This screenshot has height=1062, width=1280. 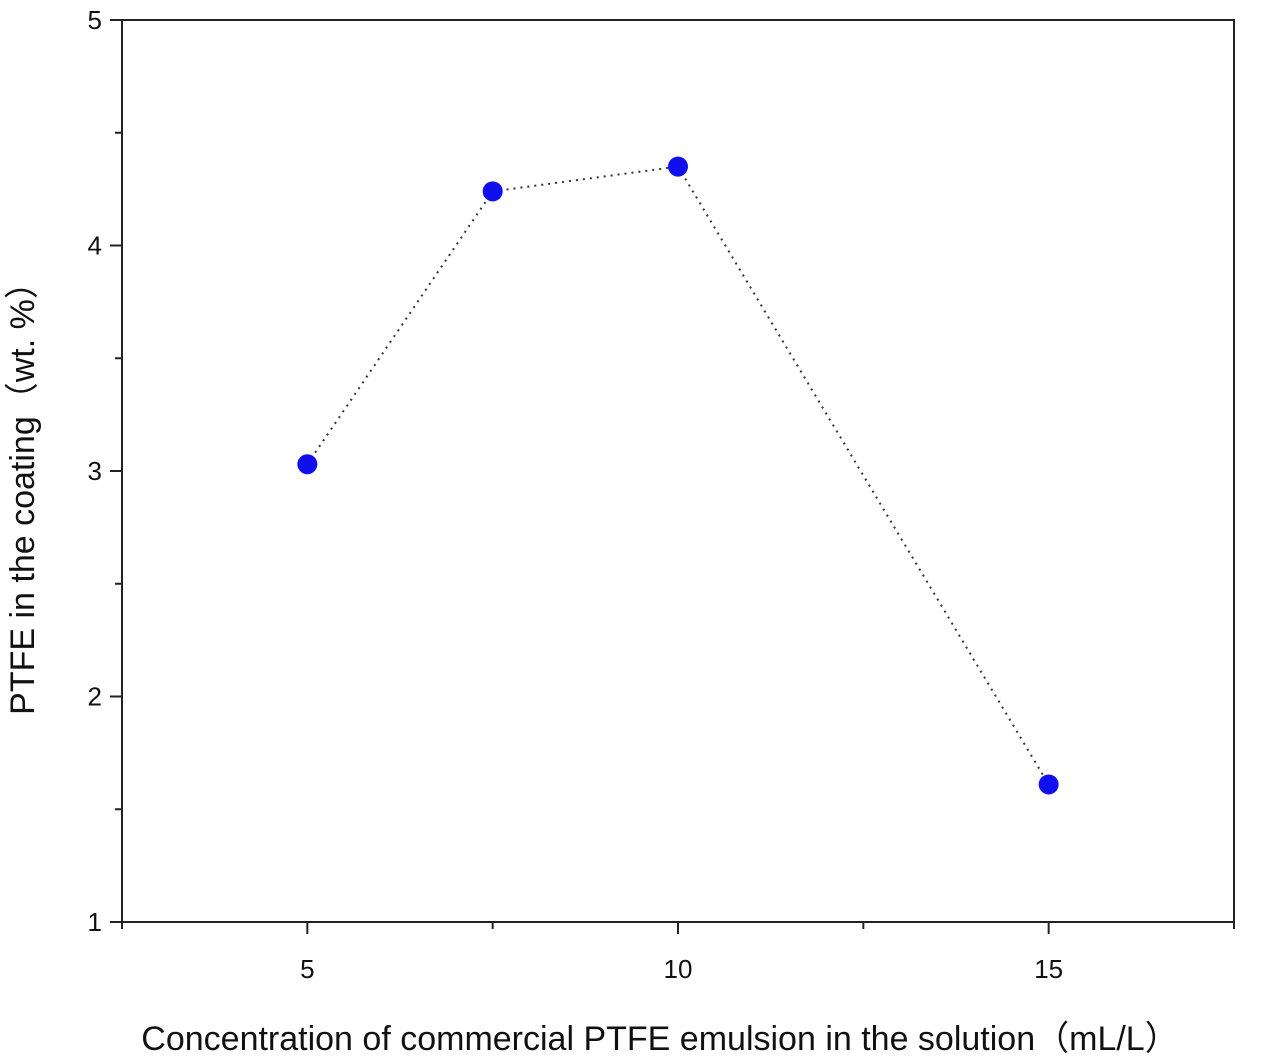 I want to click on x-axis-ticks, so click(x=678, y=928).